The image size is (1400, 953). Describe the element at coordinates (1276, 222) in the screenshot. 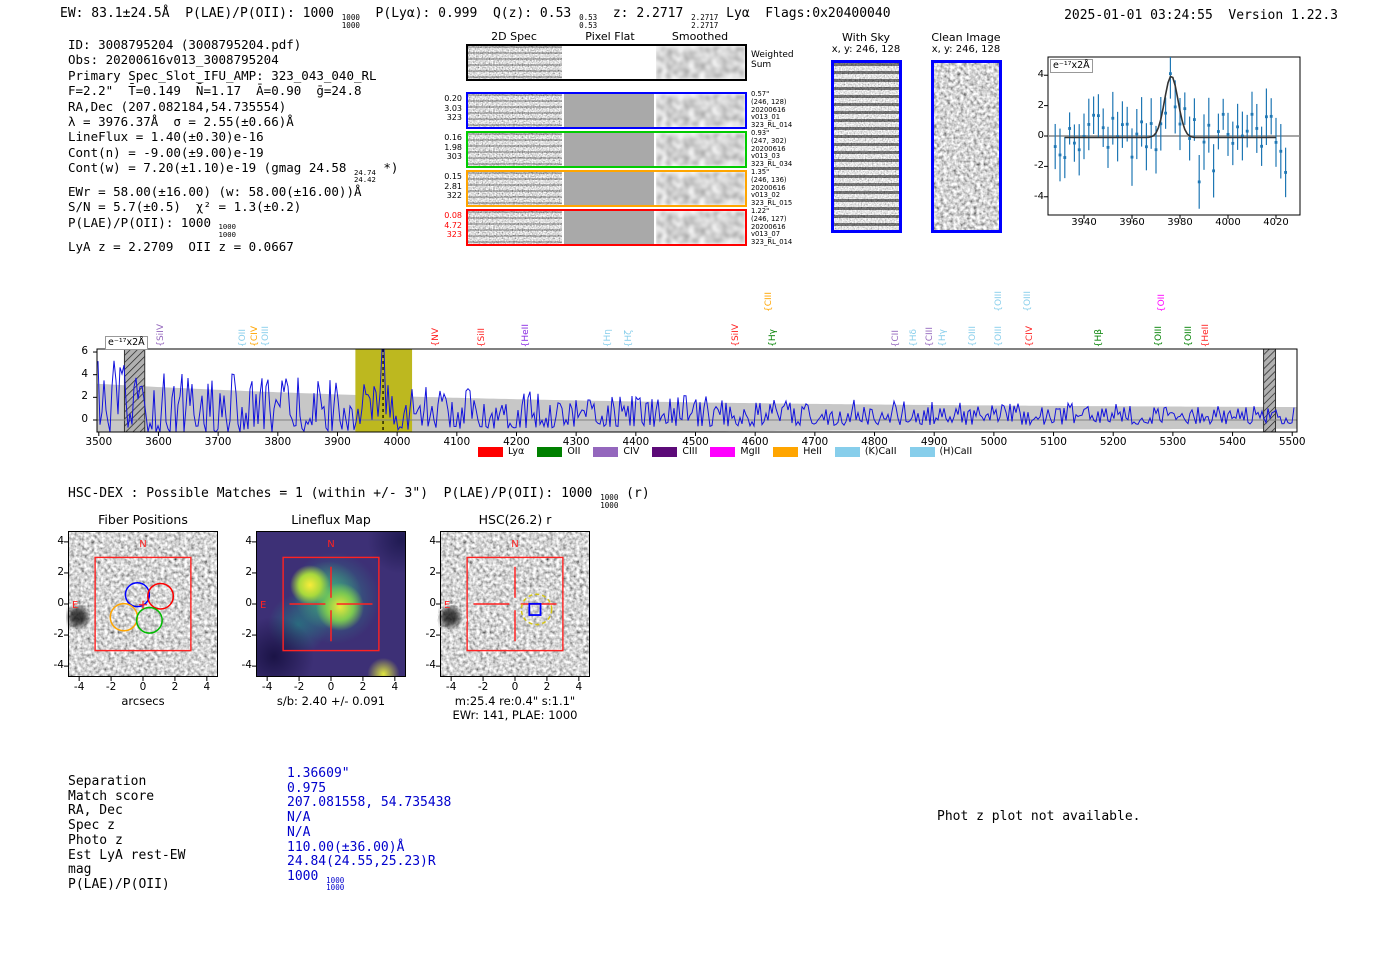

I see `inset-x-tick-label: 4020` at that location.